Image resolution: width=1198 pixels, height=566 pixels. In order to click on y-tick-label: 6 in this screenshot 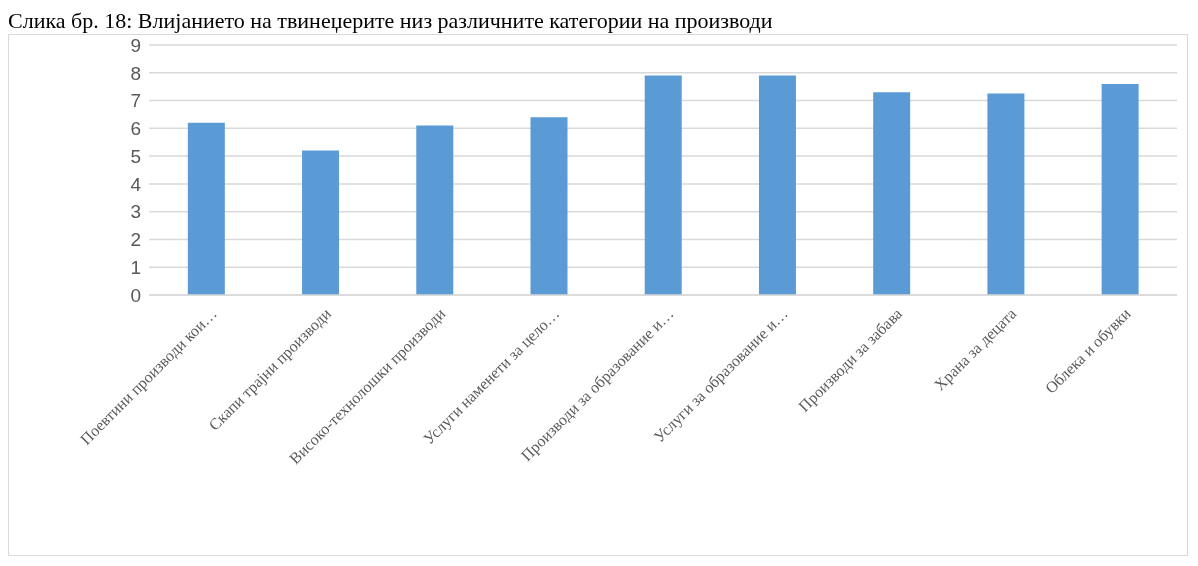, I will do `click(135, 129)`.